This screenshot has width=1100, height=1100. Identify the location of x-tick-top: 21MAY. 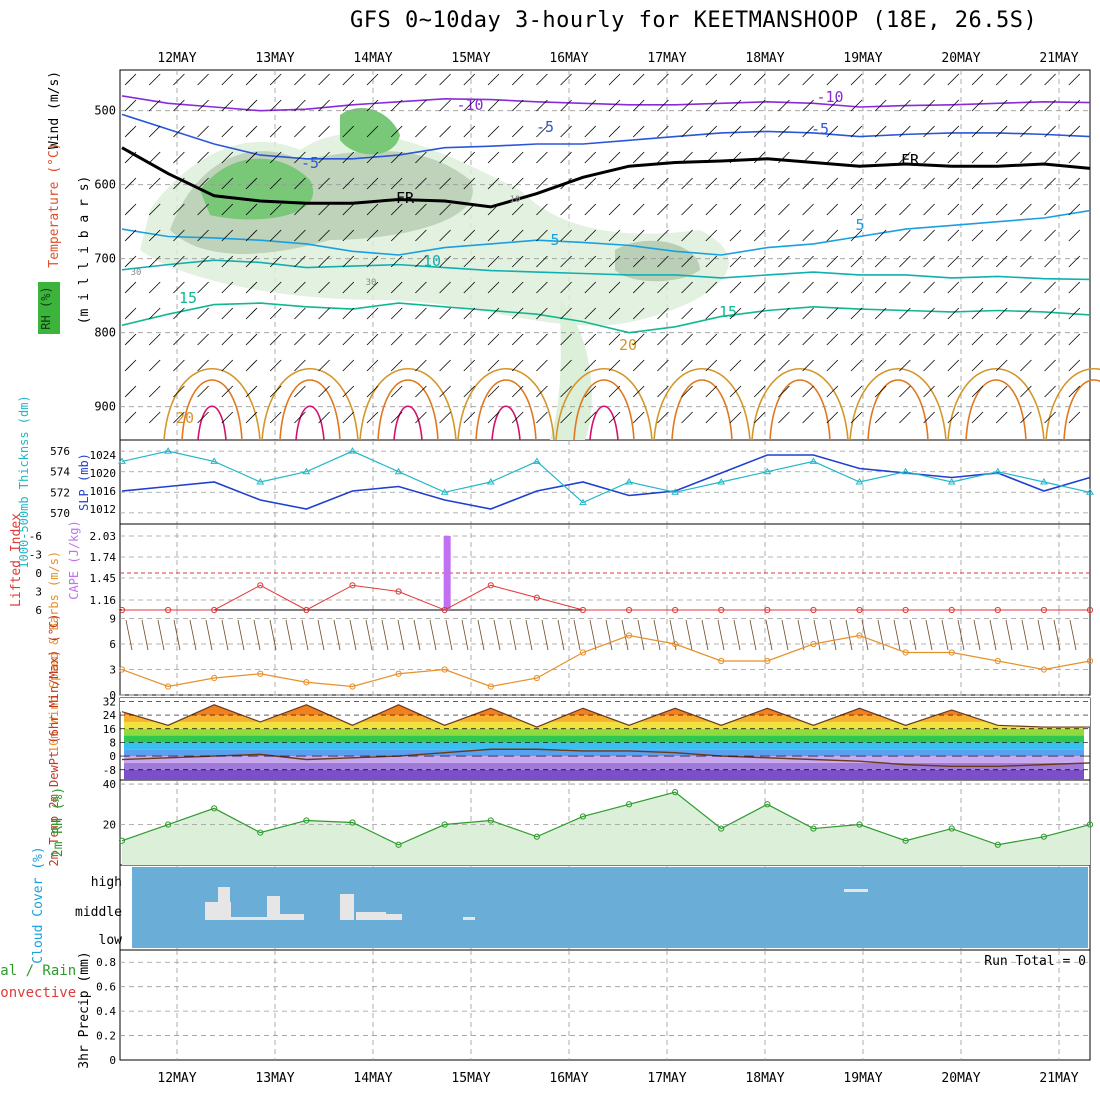
(1058, 58).